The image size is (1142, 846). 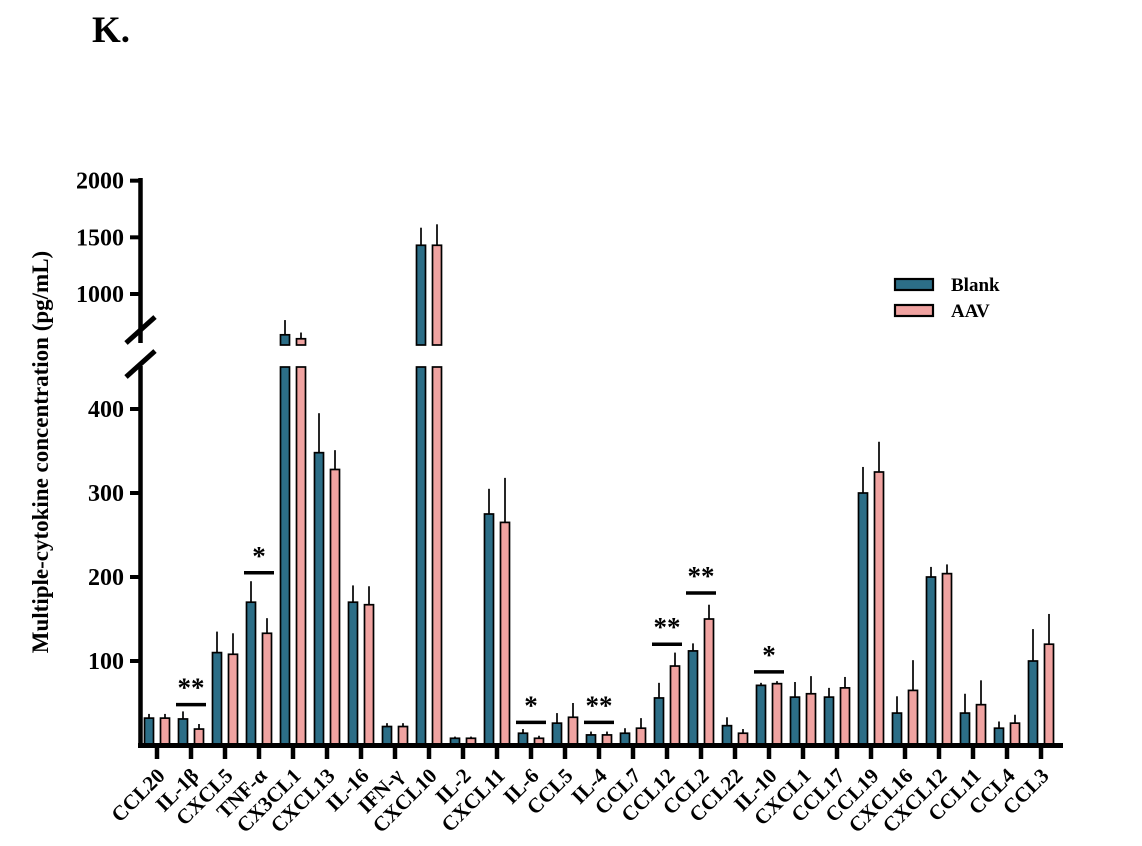 What do you see at coordinates (301, 556) in the screenshot?
I see `bar-aav-CX3CL1-lower` at bounding box center [301, 556].